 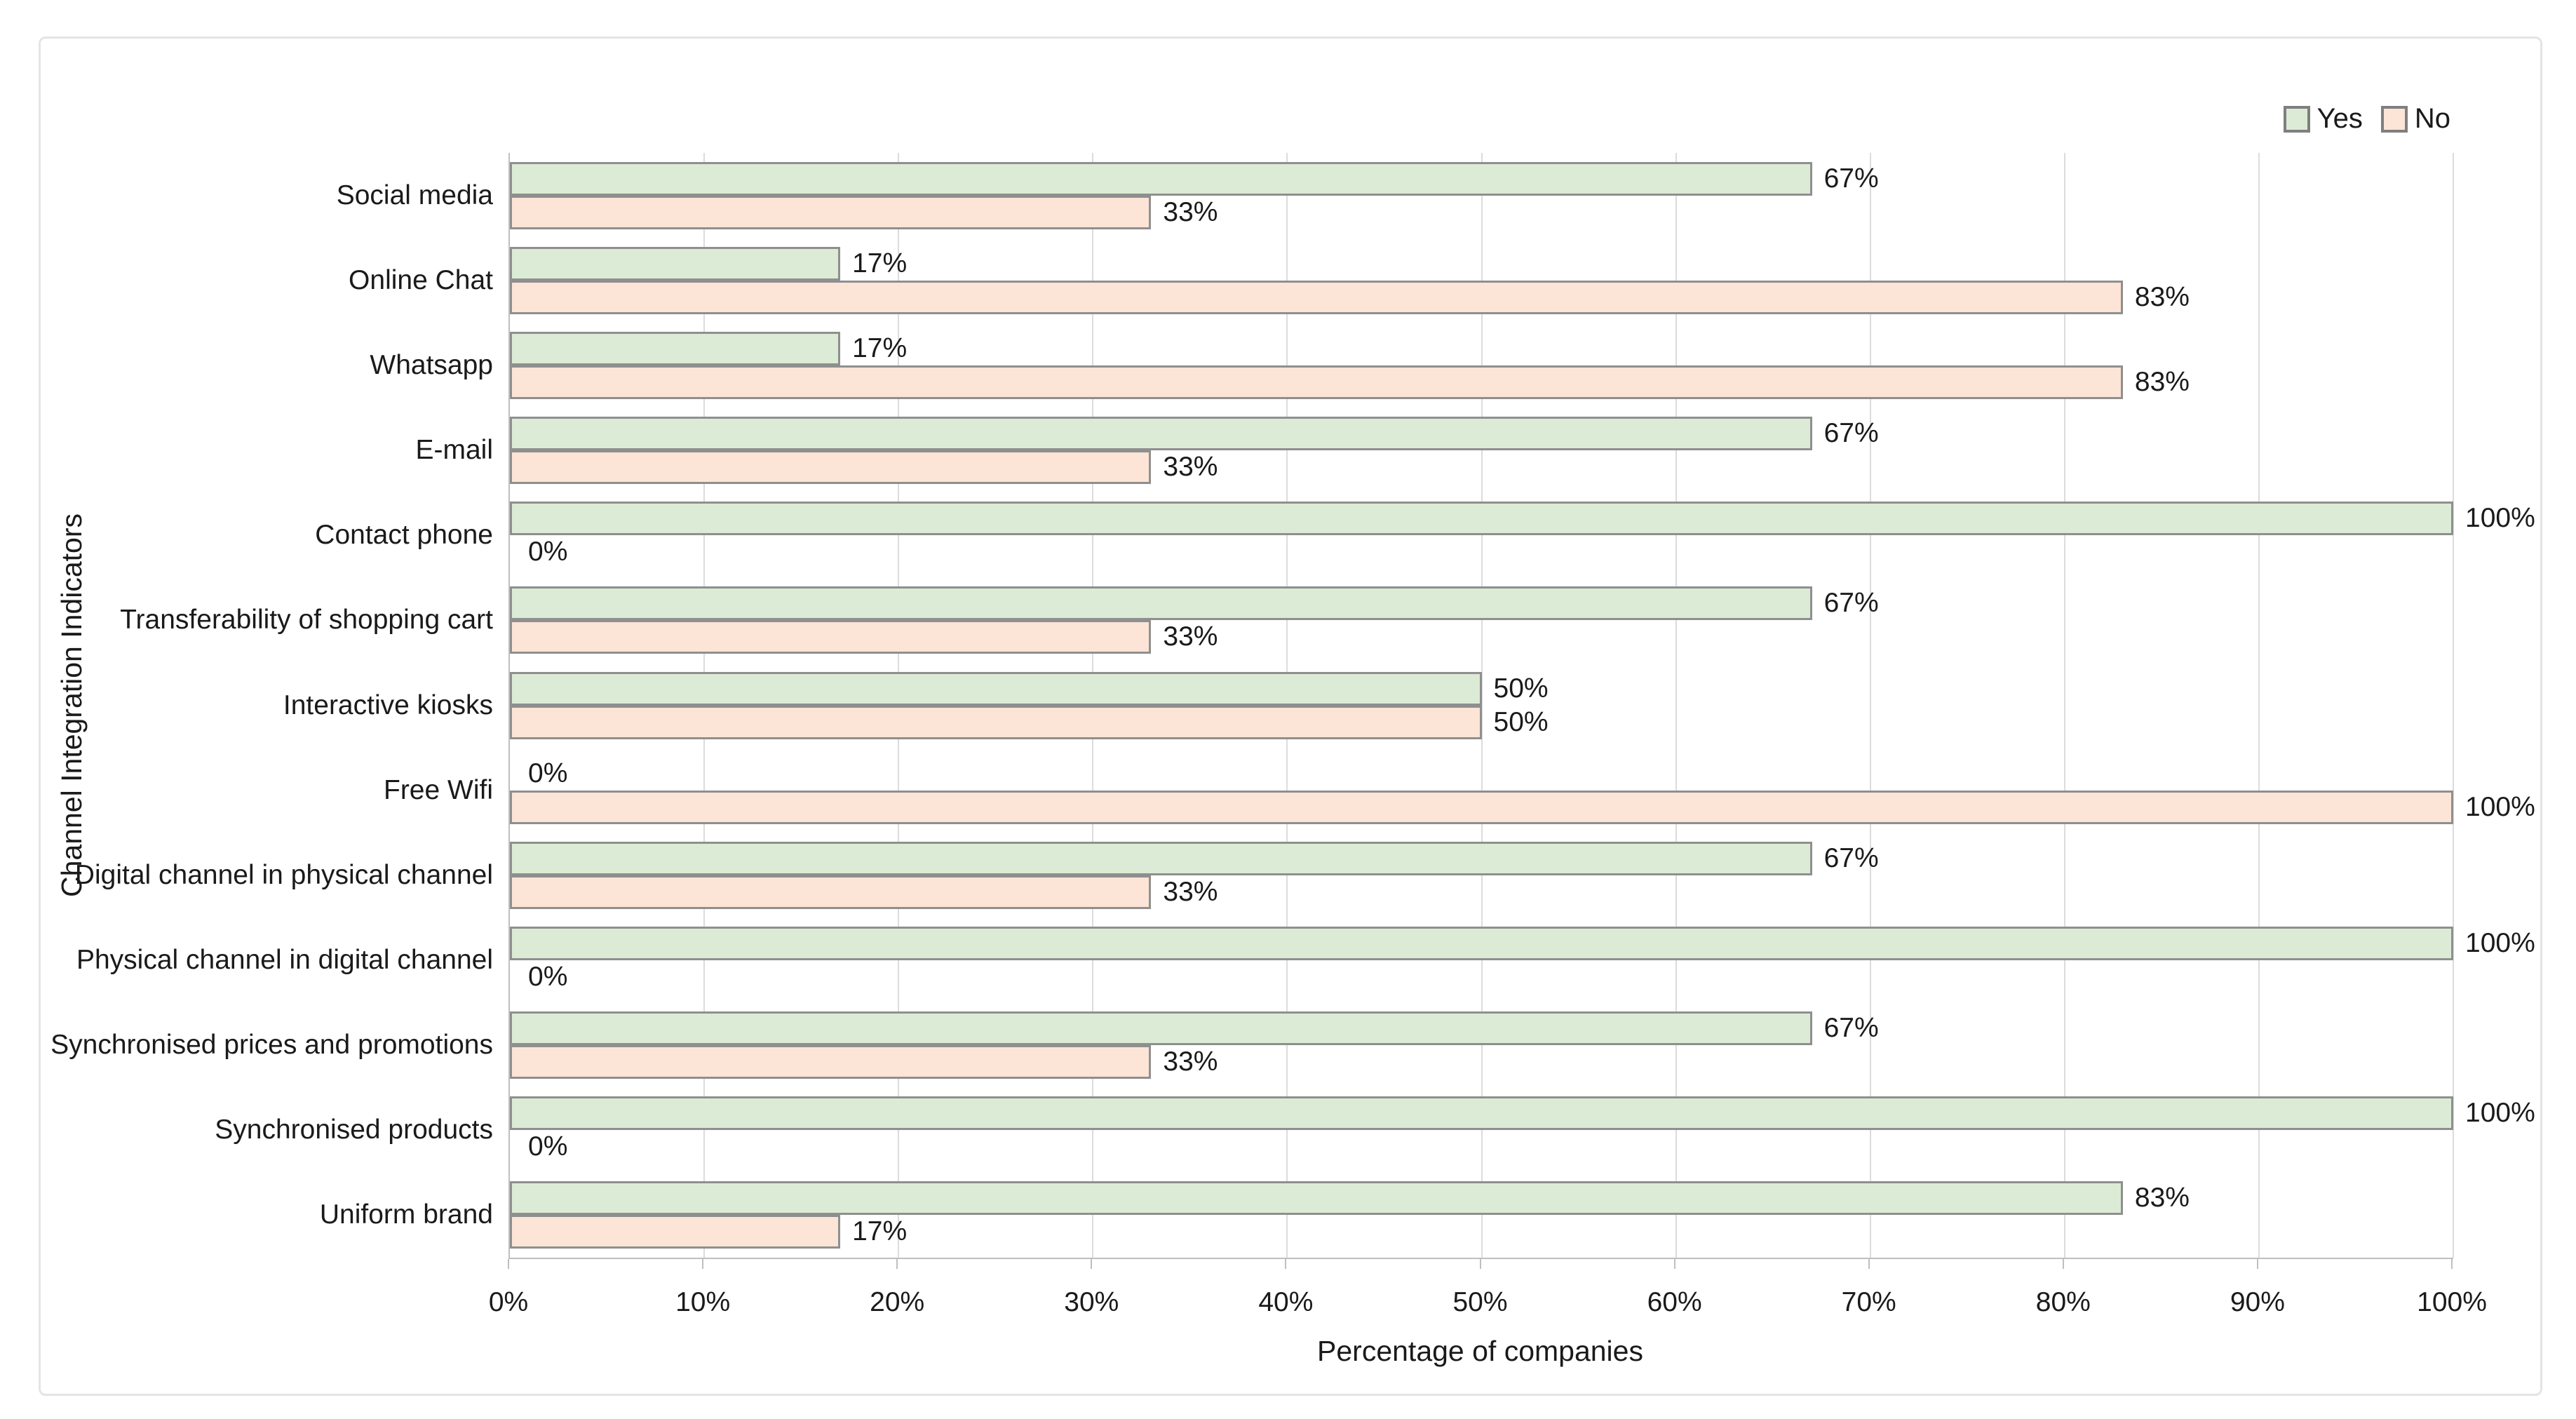 I want to click on legend-swatch-yes-icon, so click(x=2296, y=119).